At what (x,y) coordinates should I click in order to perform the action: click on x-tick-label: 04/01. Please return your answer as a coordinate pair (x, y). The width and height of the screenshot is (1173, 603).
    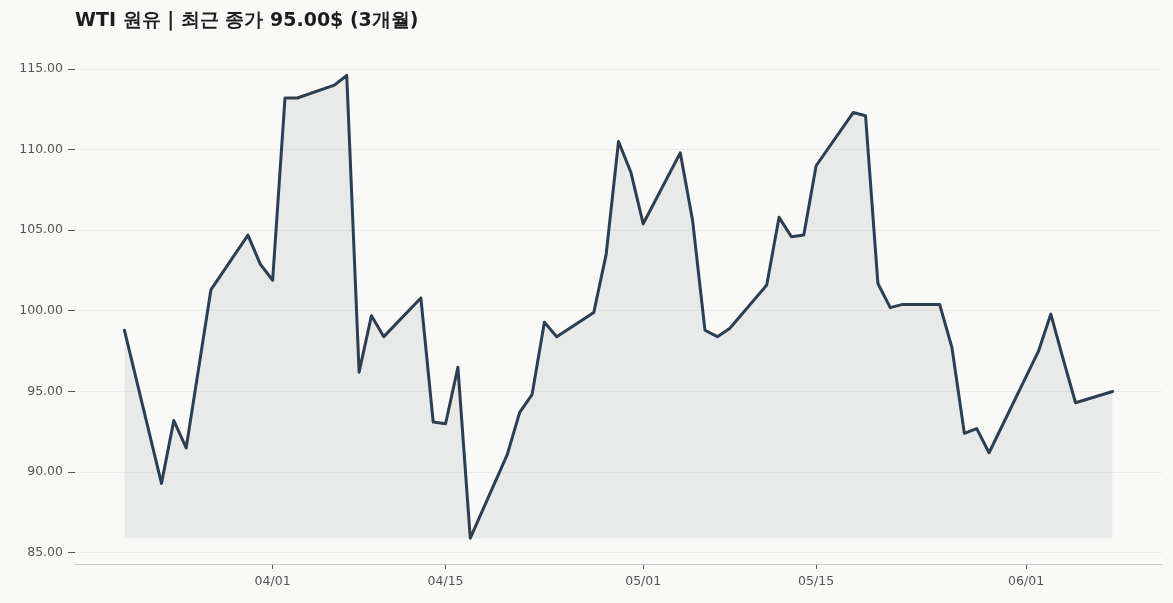
    Looking at the image, I should click on (272, 580).